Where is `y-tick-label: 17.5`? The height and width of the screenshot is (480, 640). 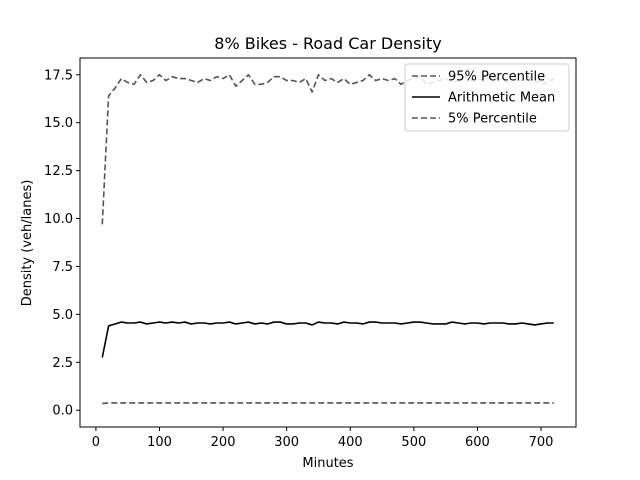 y-tick-label: 17.5 is located at coordinates (58, 75).